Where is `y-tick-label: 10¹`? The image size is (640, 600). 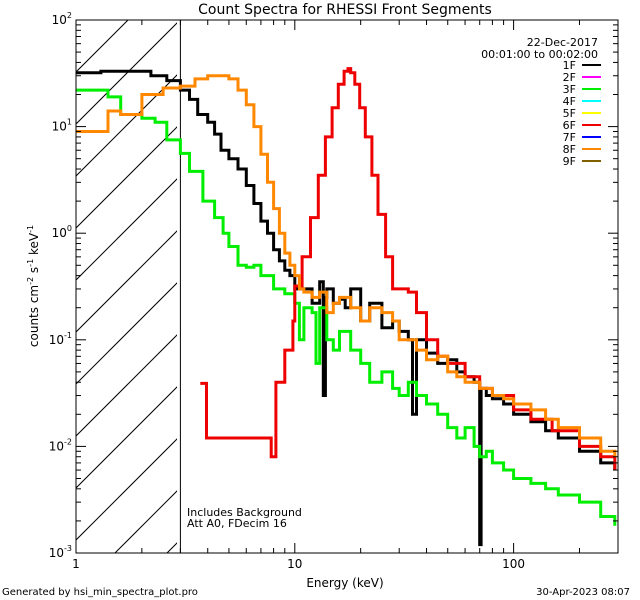 y-tick-label: 10¹ is located at coordinates (62, 126).